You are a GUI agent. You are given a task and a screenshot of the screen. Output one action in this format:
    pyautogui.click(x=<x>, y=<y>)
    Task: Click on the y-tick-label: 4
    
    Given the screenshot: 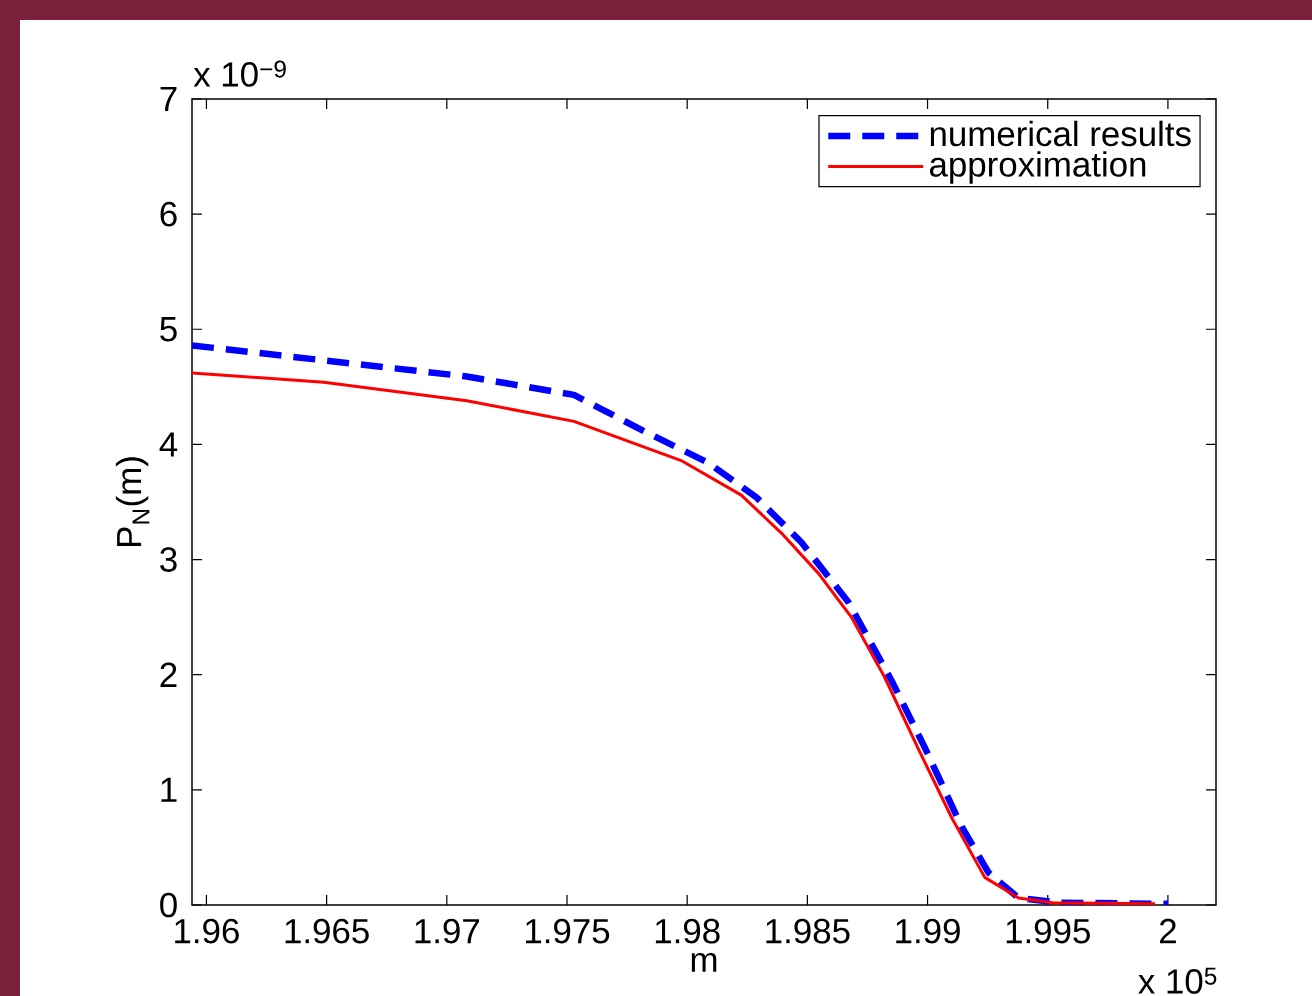 What is the action you would take?
    pyautogui.click(x=168, y=444)
    